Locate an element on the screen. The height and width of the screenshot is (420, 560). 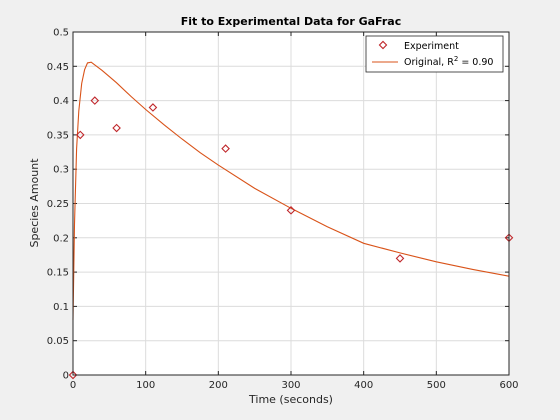
y-tick-label: 0.3 is located at coordinates (61, 170).